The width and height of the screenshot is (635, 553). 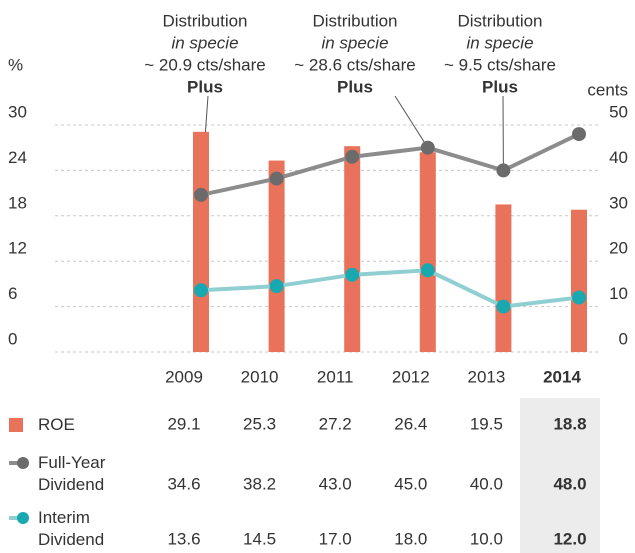 I want to click on y-tick-label: 12, so click(x=17, y=248).